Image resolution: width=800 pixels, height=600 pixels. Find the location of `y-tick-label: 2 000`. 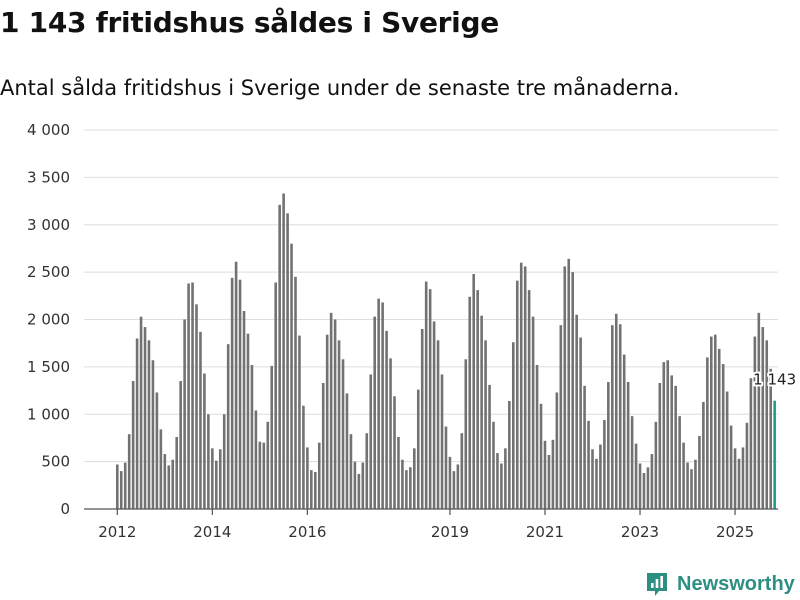

y-tick-label: 2 000 is located at coordinates (48, 320).